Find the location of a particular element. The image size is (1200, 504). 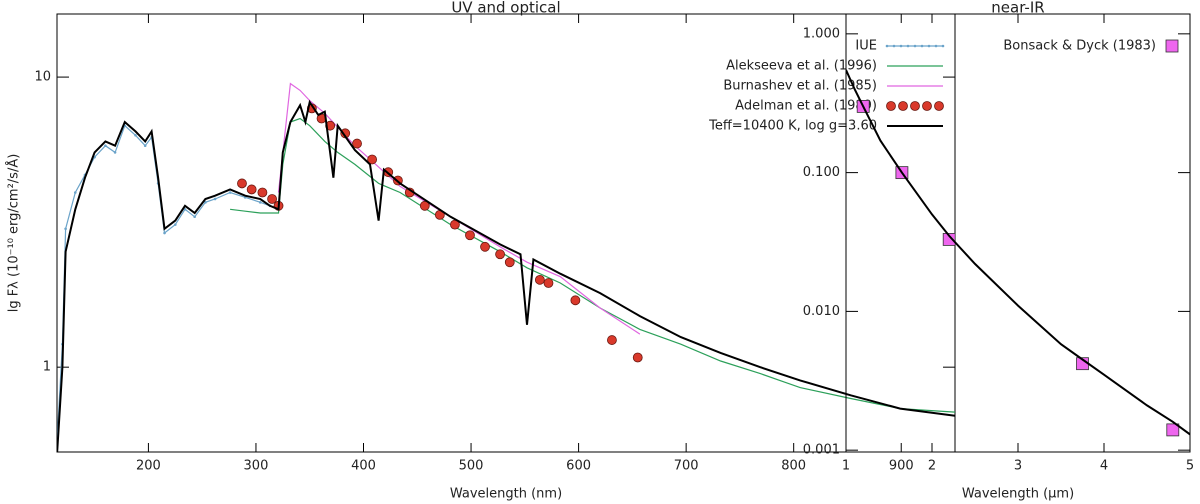

legend-label: Teff=10400 K, log g=3.60 is located at coordinates (792, 126).